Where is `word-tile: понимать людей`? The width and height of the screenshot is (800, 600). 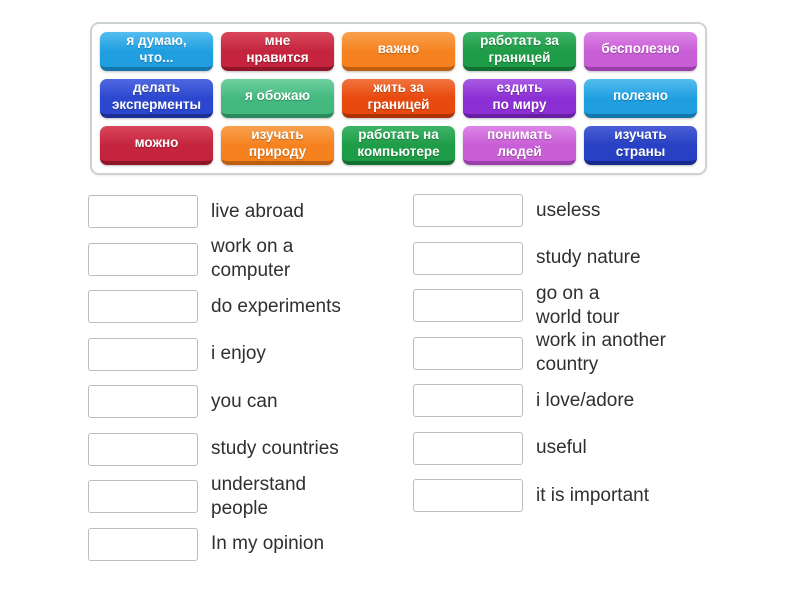 word-tile: понимать людей is located at coordinates (519, 145).